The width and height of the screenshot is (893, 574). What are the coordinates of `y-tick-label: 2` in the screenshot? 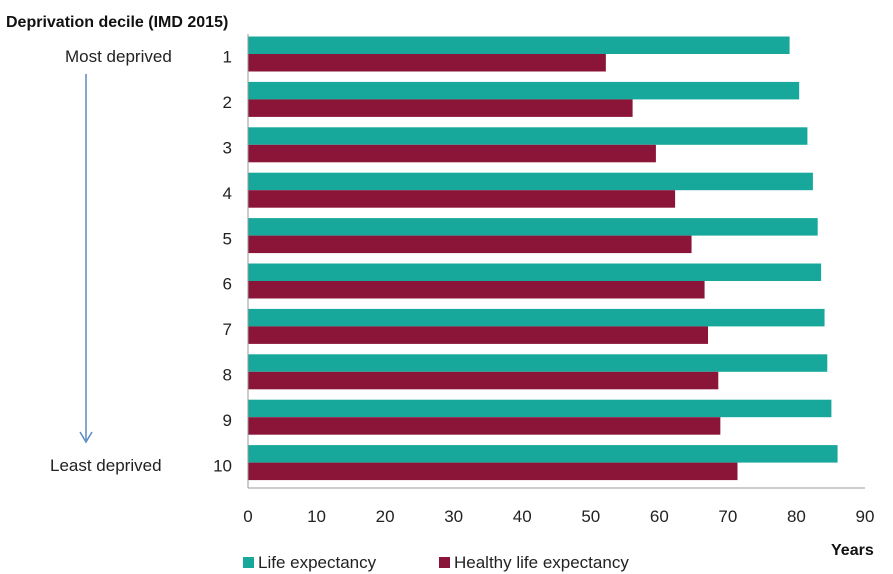 It's located at (227, 102).